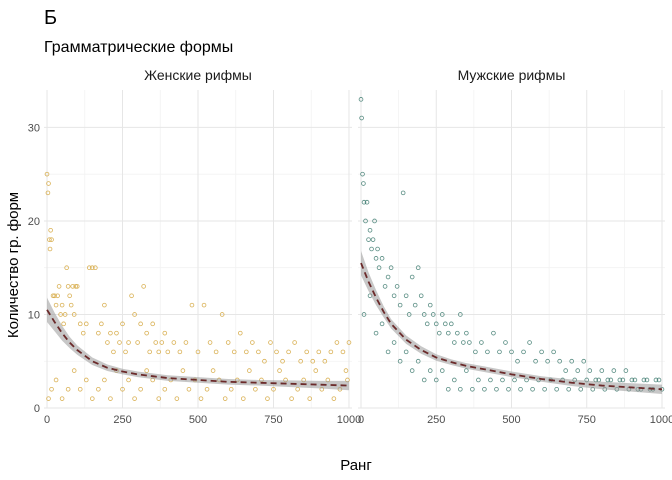 This screenshot has height=480, width=672. What do you see at coordinates (37, 409) in the screenshot?
I see `y-tick-label: 0` at bounding box center [37, 409].